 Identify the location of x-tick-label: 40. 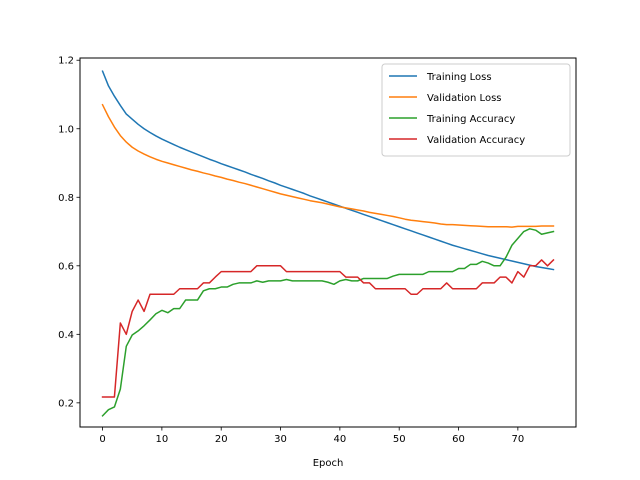
(339, 439).